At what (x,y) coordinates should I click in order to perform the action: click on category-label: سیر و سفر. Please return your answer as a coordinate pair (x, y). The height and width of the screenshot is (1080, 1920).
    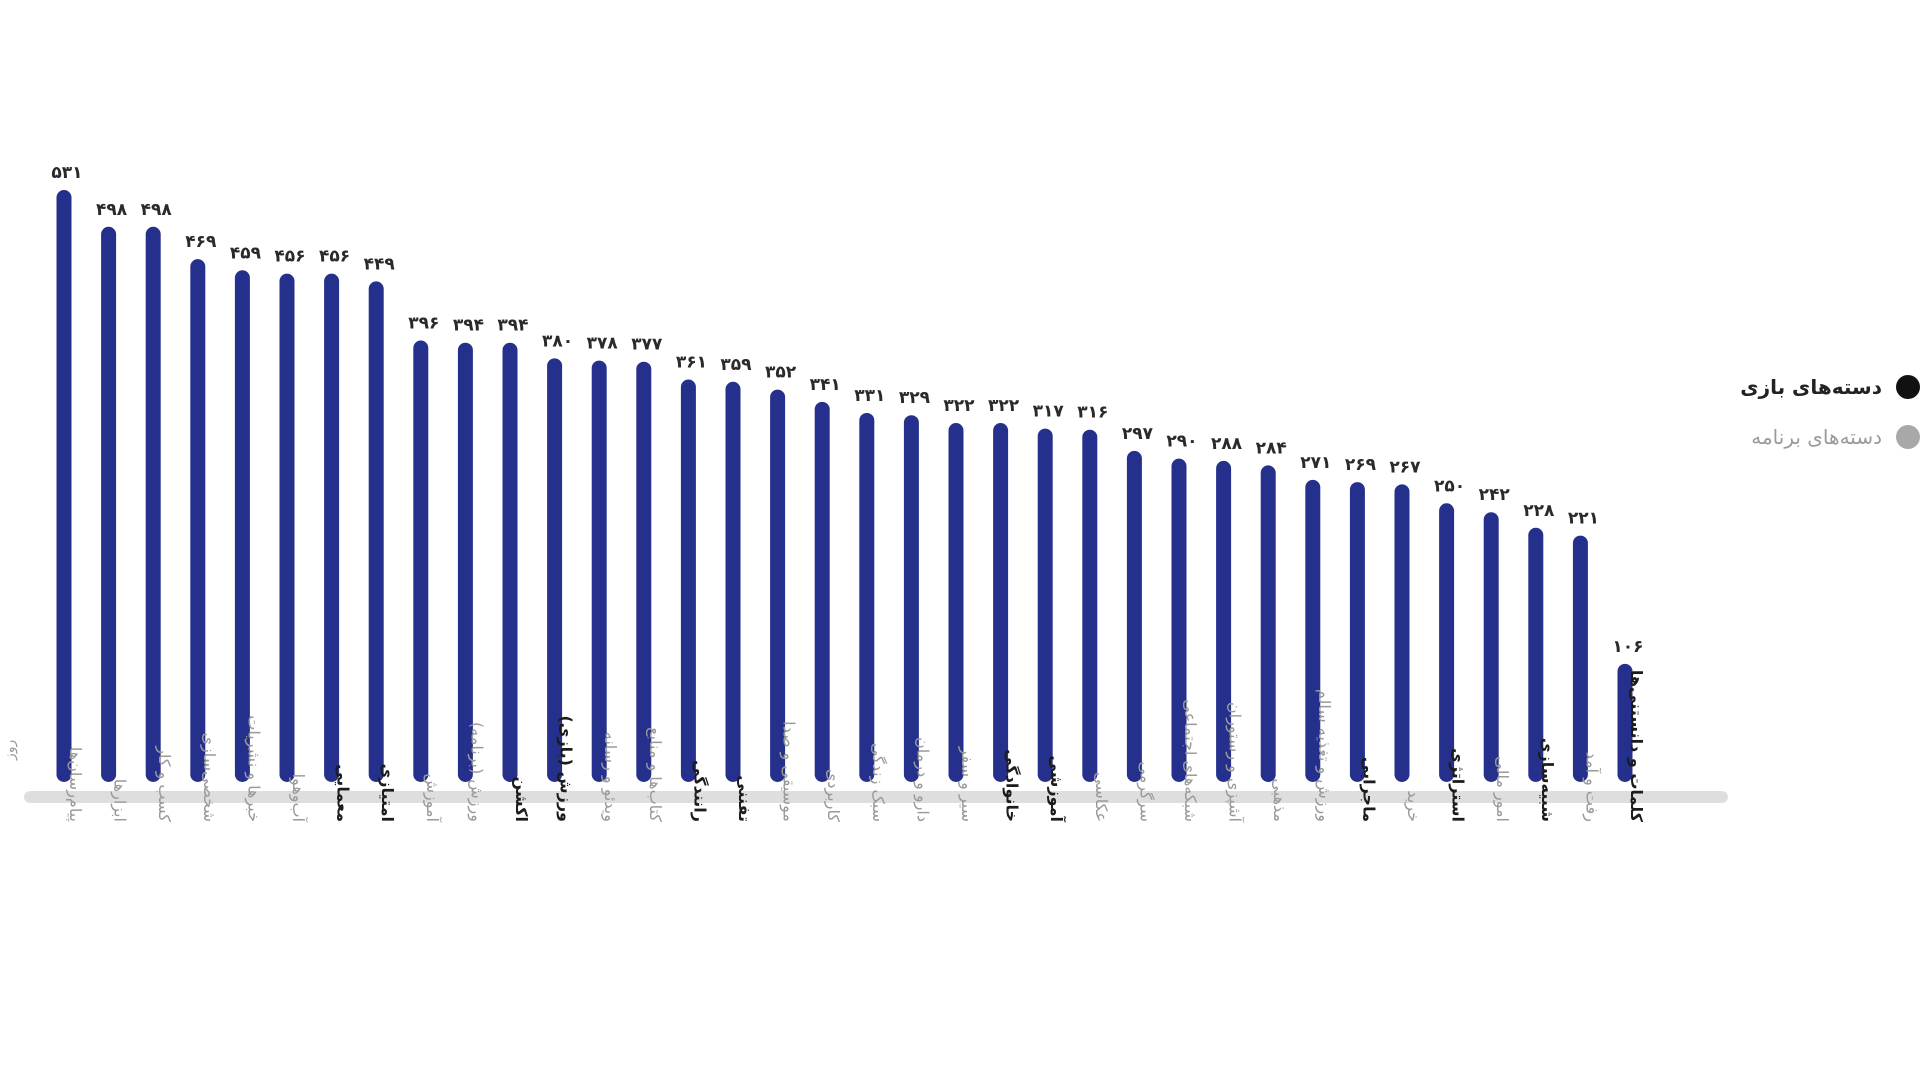
    Looking at the image, I should click on (967, 784).